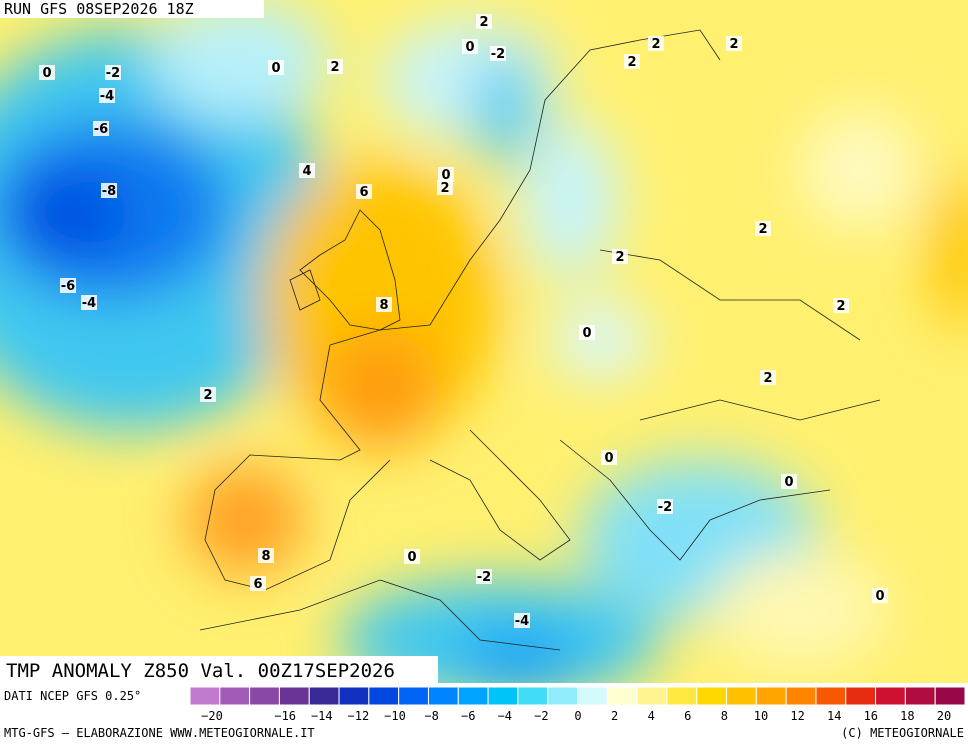 This screenshot has width=968, height=749. Describe the element at coordinates (902, 733) in the screenshot. I see `footer-right: (C) METEOGIORNALE` at that location.